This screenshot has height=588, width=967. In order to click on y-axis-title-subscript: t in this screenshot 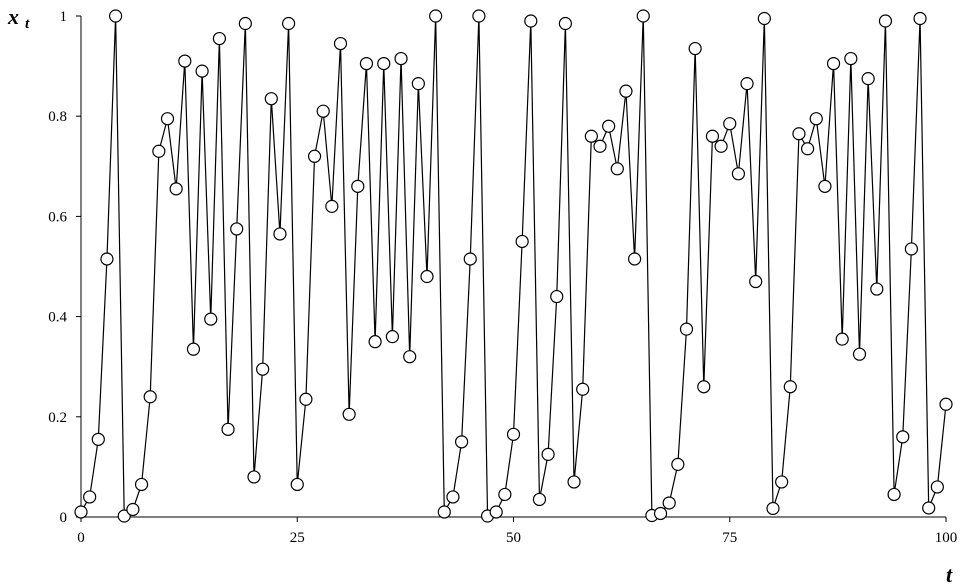, I will do `click(27, 24)`.